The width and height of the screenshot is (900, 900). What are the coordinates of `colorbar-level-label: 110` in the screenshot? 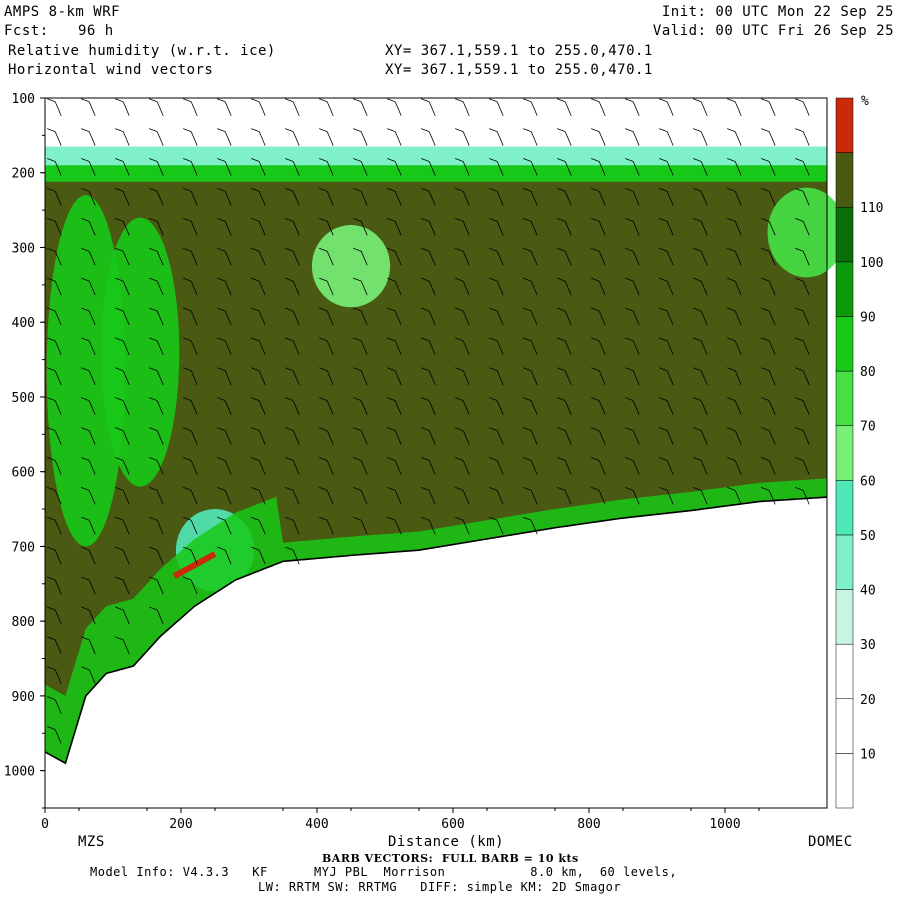 It's located at (871, 208).